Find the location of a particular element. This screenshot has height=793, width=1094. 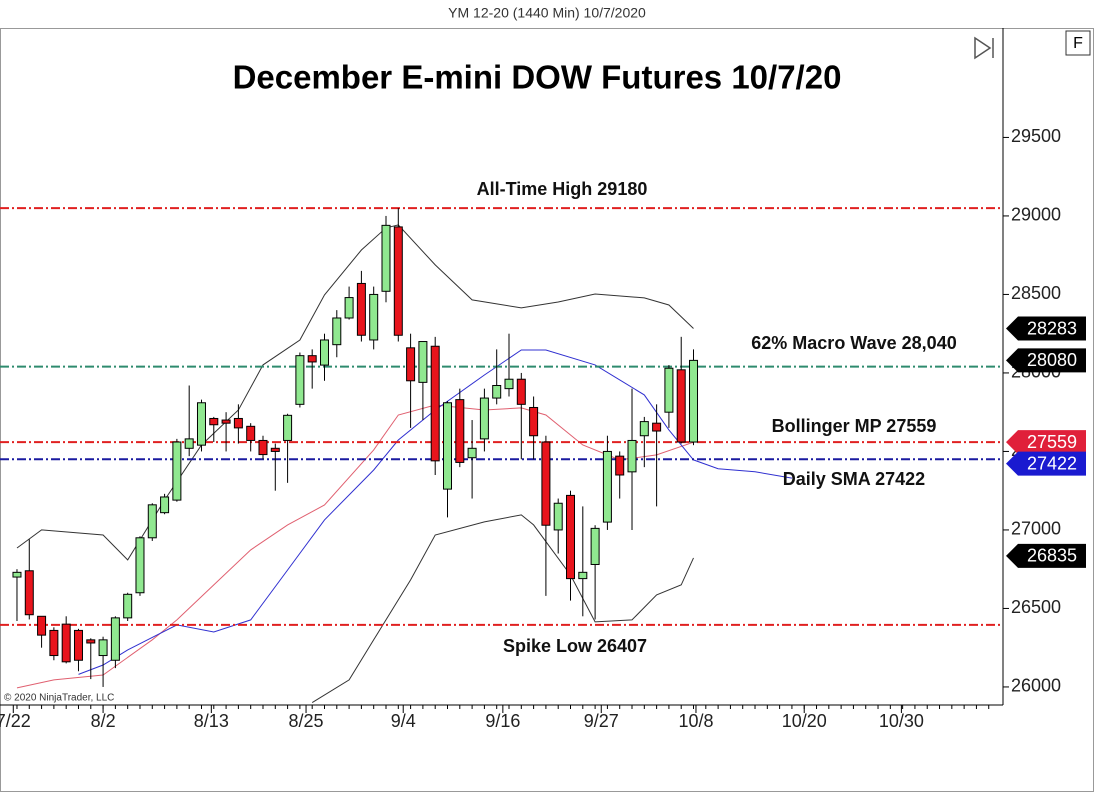

y-tick-label: 28500 is located at coordinates (1036, 293).